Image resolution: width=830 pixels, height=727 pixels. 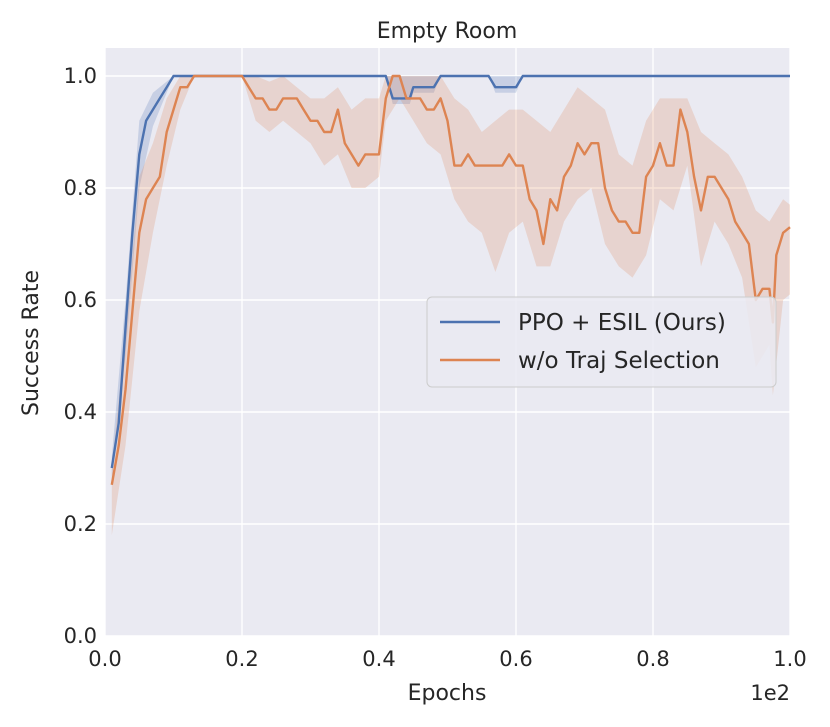 I want to click on chart-title: Empty Room, so click(x=447, y=31).